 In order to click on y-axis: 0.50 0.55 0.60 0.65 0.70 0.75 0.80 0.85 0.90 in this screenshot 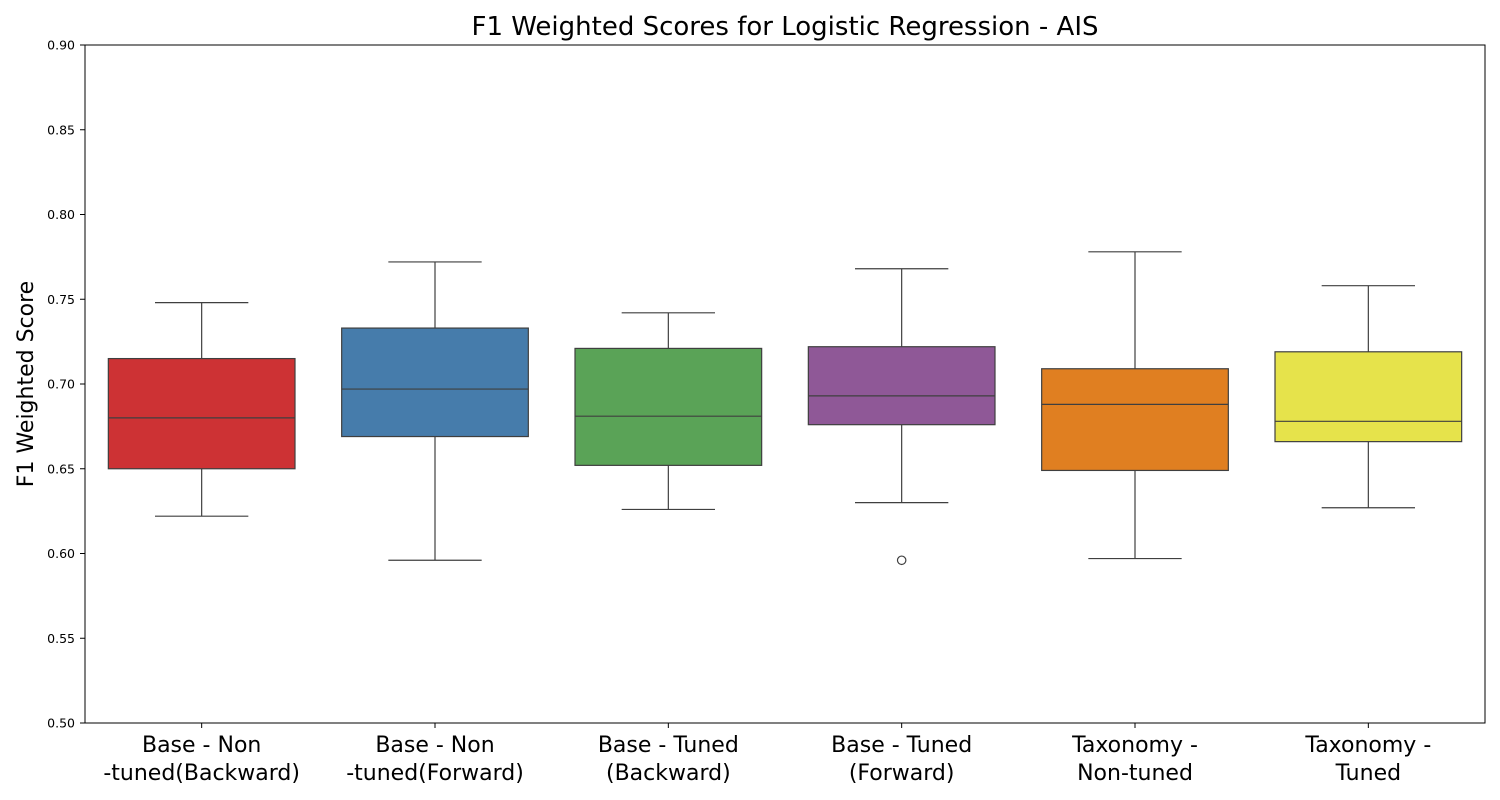, I will do `click(66, 384)`.